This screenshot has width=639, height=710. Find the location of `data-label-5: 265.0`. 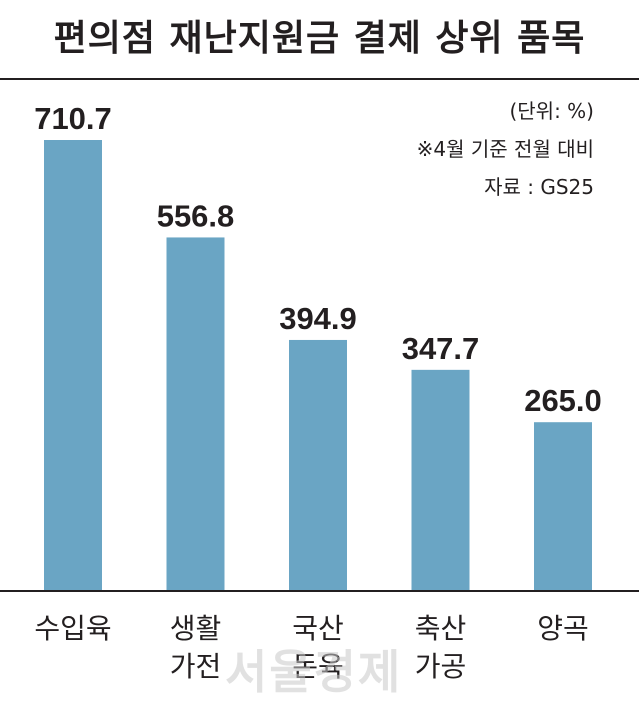

data-label-5: 265.0 is located at coordinates (563, 400).